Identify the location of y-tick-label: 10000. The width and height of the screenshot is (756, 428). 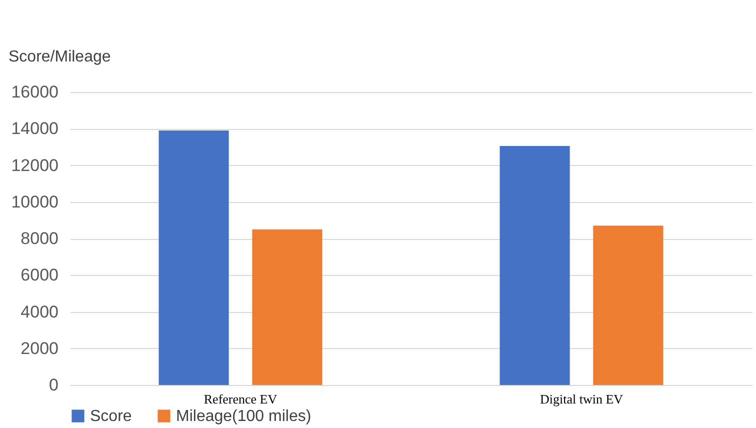
(34, 202).